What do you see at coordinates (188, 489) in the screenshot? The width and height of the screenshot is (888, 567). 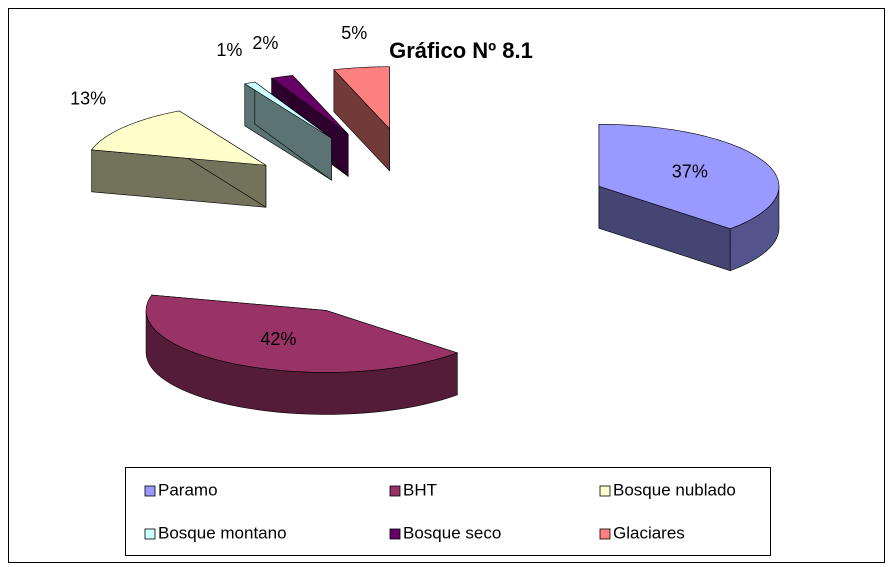 I see `legend-label: Paramo` at bounding box center [188, 489].